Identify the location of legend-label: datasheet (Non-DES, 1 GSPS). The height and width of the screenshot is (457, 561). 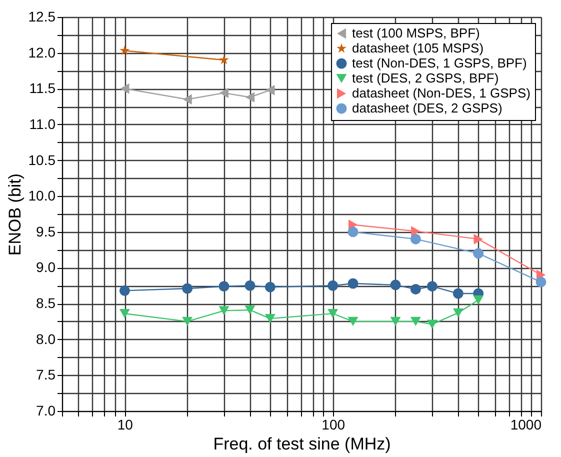
(441, 93).